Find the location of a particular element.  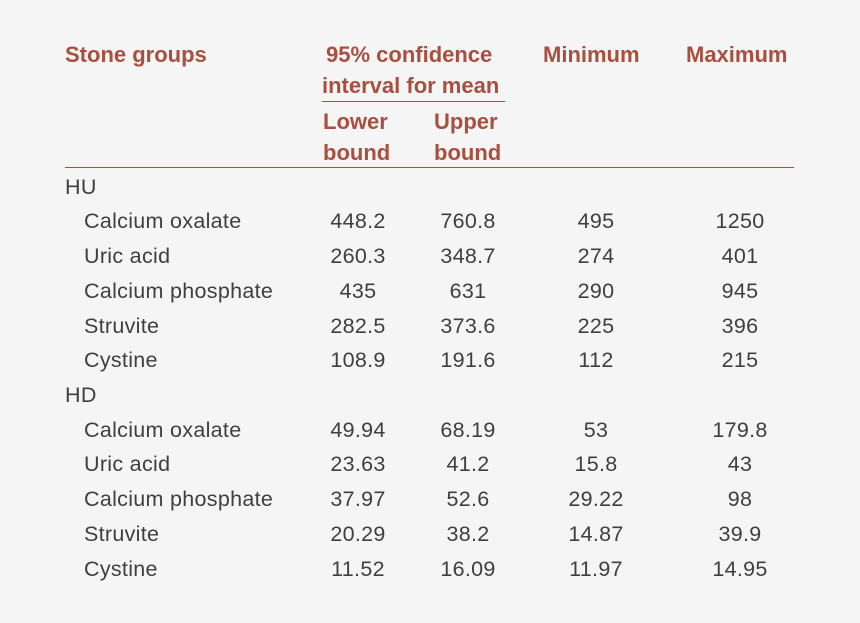

upper-bound-value: 191.6 is located at coordinates (468, 360).